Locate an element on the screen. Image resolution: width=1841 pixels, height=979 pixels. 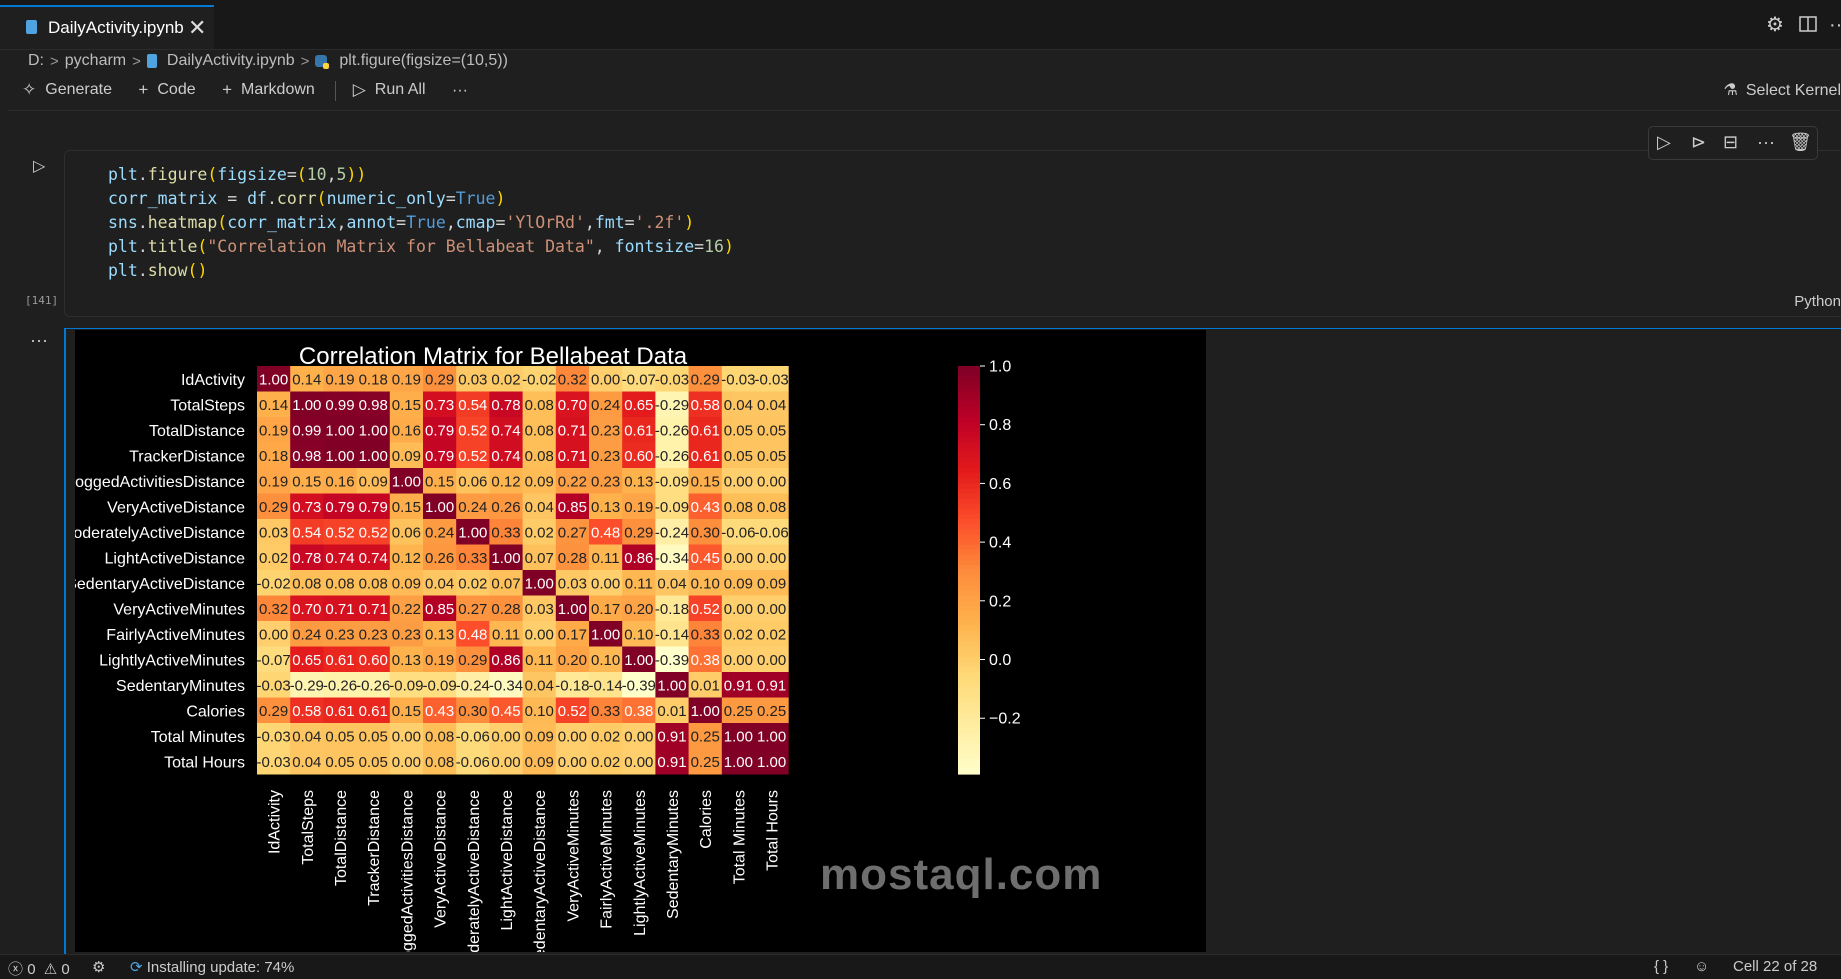
cell-position: Cell 22 of 28 is located at coordinates (1775, 966).